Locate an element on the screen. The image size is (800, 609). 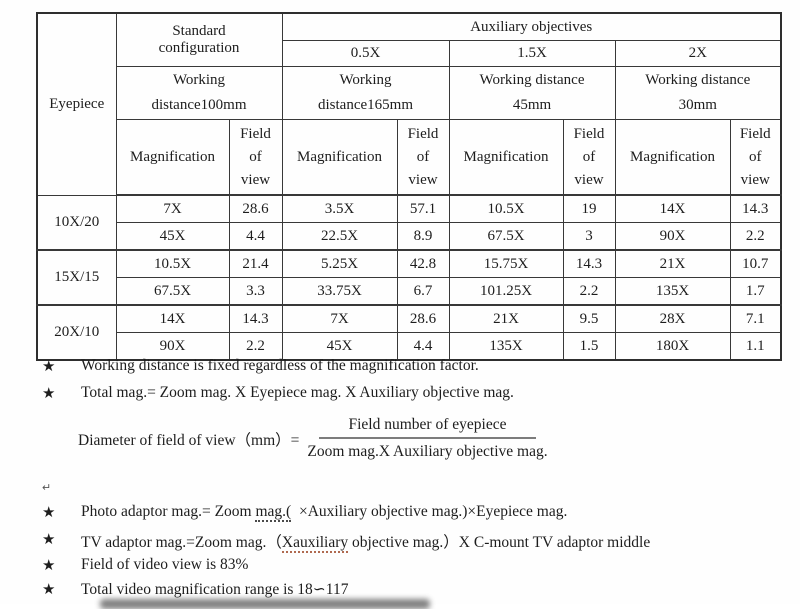
fov-cell: 1.1 is located at coordinates (755, 346).